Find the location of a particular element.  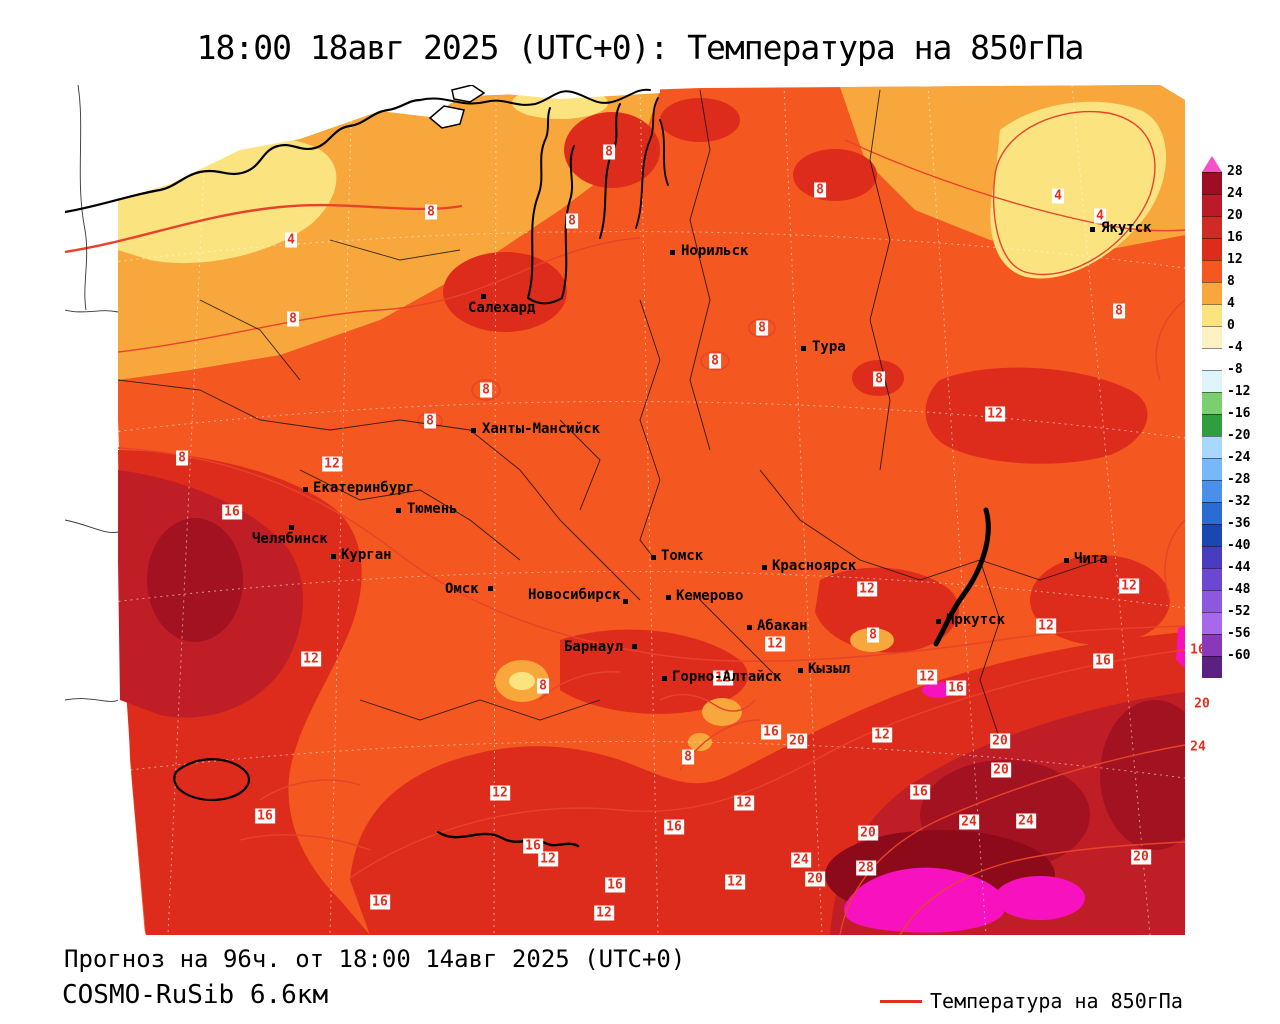

scale-number: -20 is located at coordinates (1239, 435).